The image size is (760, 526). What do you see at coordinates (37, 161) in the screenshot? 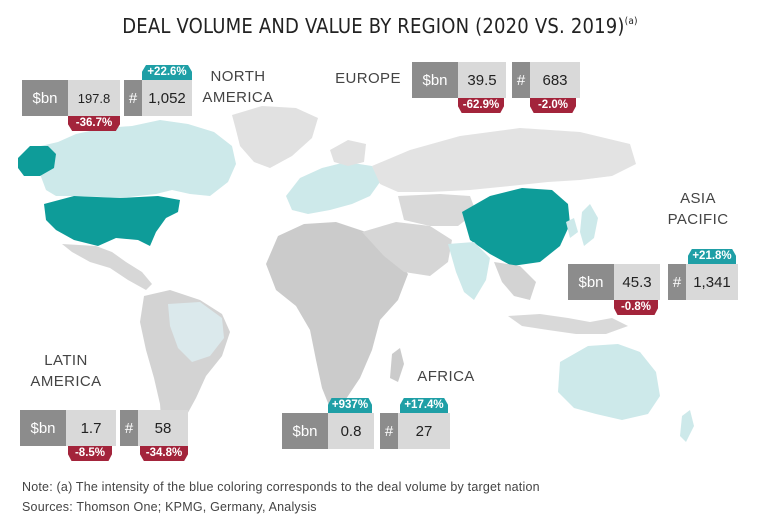
I see `alaska-shape` at bounding box center [37, 161].